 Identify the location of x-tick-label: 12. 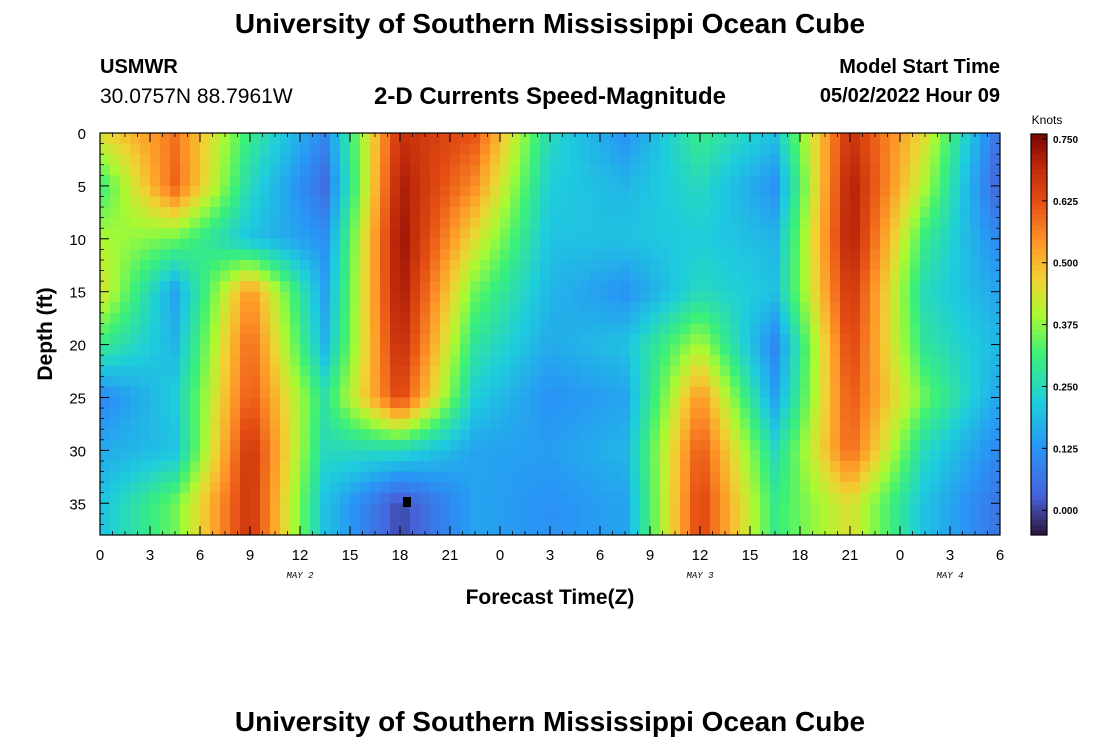
(300, 555).